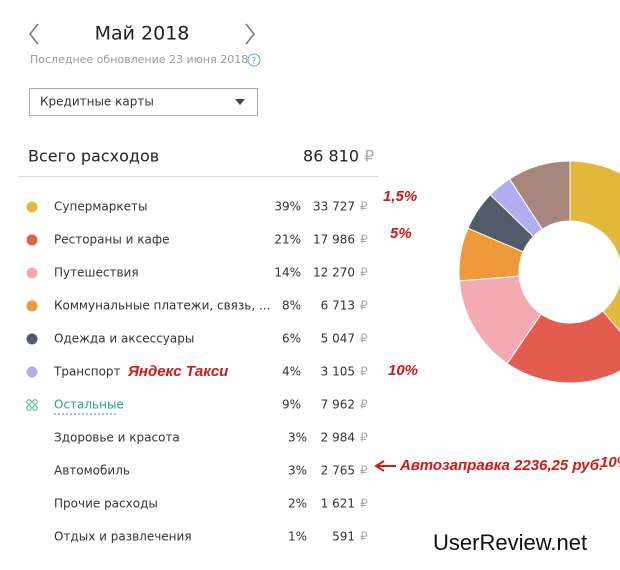 The height and width of the screenshot is (570, 620). Describe the element at coordinates (338, 438) in the screenshot. I see `amount: 2 984` at that location.